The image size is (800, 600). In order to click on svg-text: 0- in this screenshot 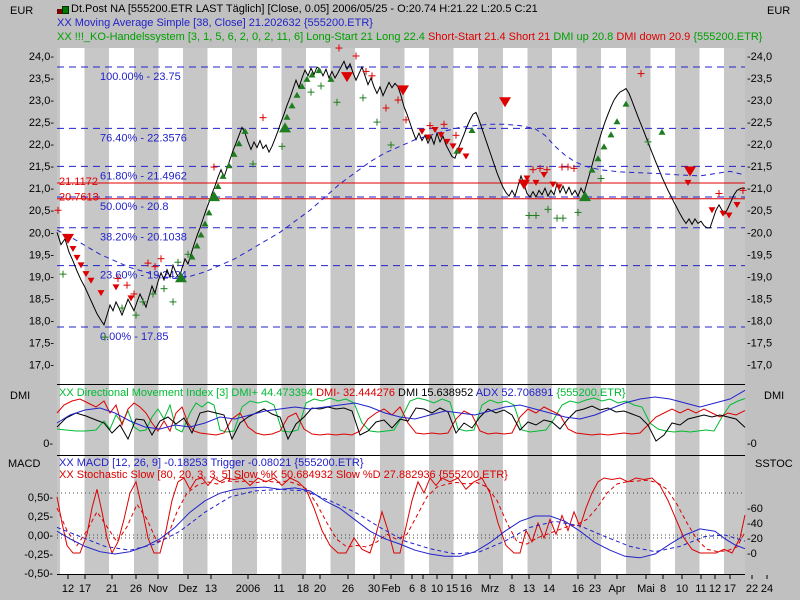, I will do `click(48, 444)`.